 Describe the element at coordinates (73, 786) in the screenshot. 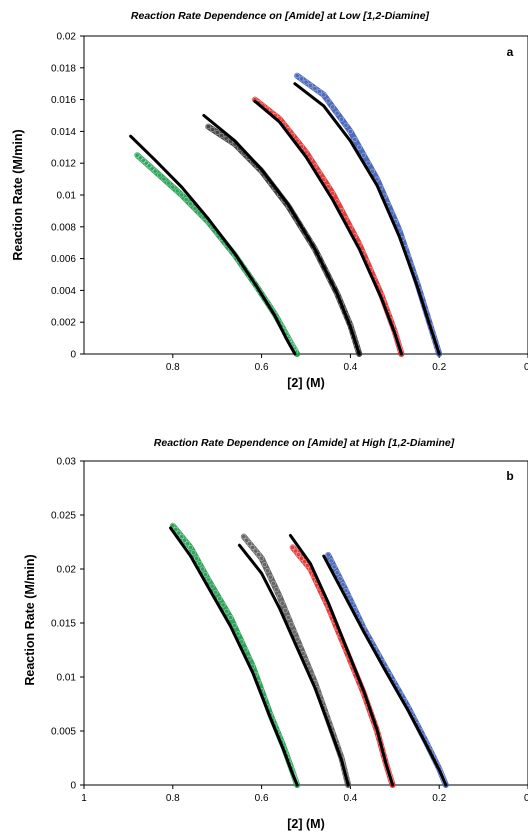

I see `chart-b-y-tick-label: 0` at that location.